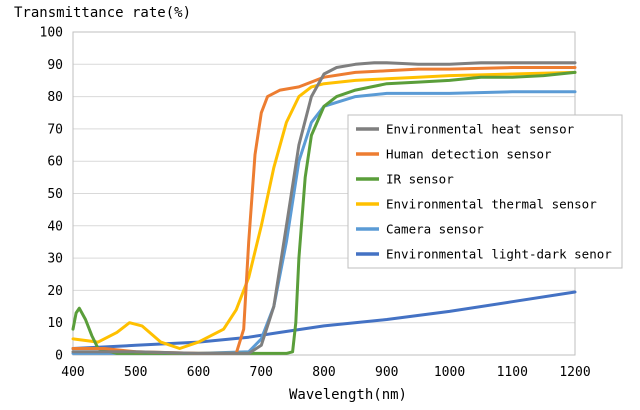  Describe the element at coordinates (59, 356) in the screenshot. I see `y-tick-label: 0` at that location.